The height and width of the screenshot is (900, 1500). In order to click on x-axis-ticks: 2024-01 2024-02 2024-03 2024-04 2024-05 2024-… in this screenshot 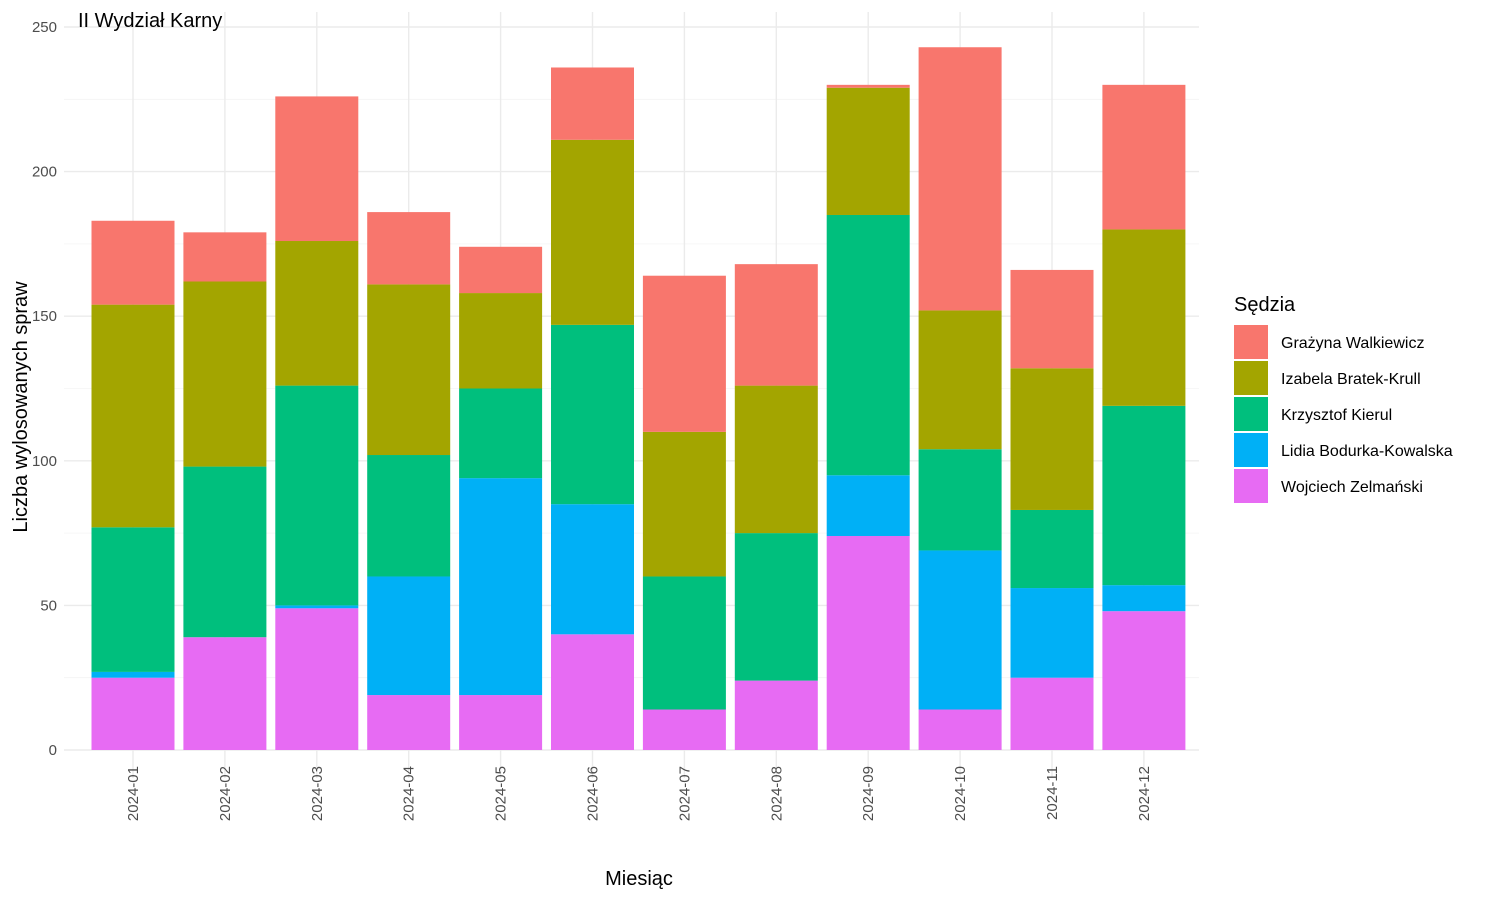, I will do `click(639, 793)`.